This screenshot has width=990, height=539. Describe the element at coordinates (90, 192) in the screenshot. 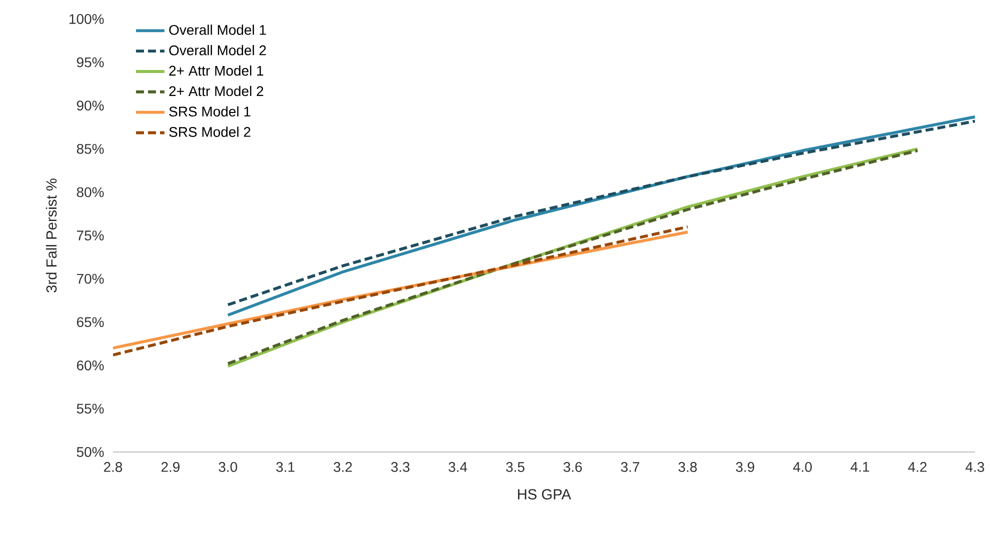

I see `y-tick-label: 80%` at that location.